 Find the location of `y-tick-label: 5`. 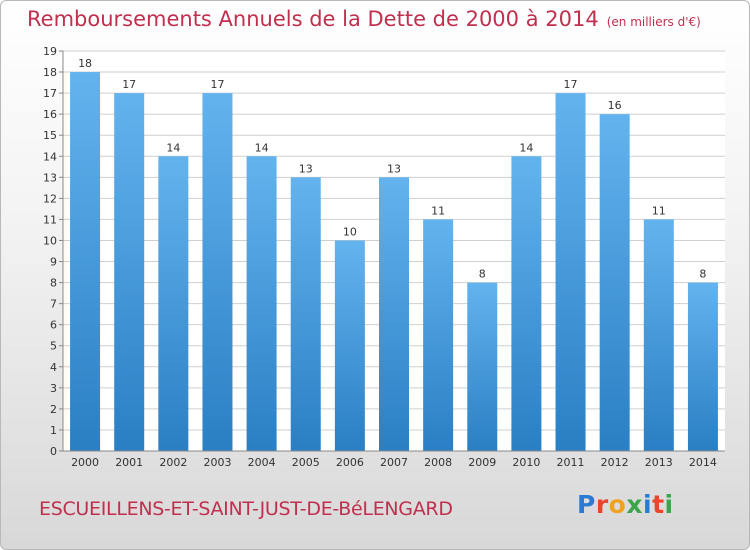

y-tick-label: 5 is located at coordinates (53, 346).